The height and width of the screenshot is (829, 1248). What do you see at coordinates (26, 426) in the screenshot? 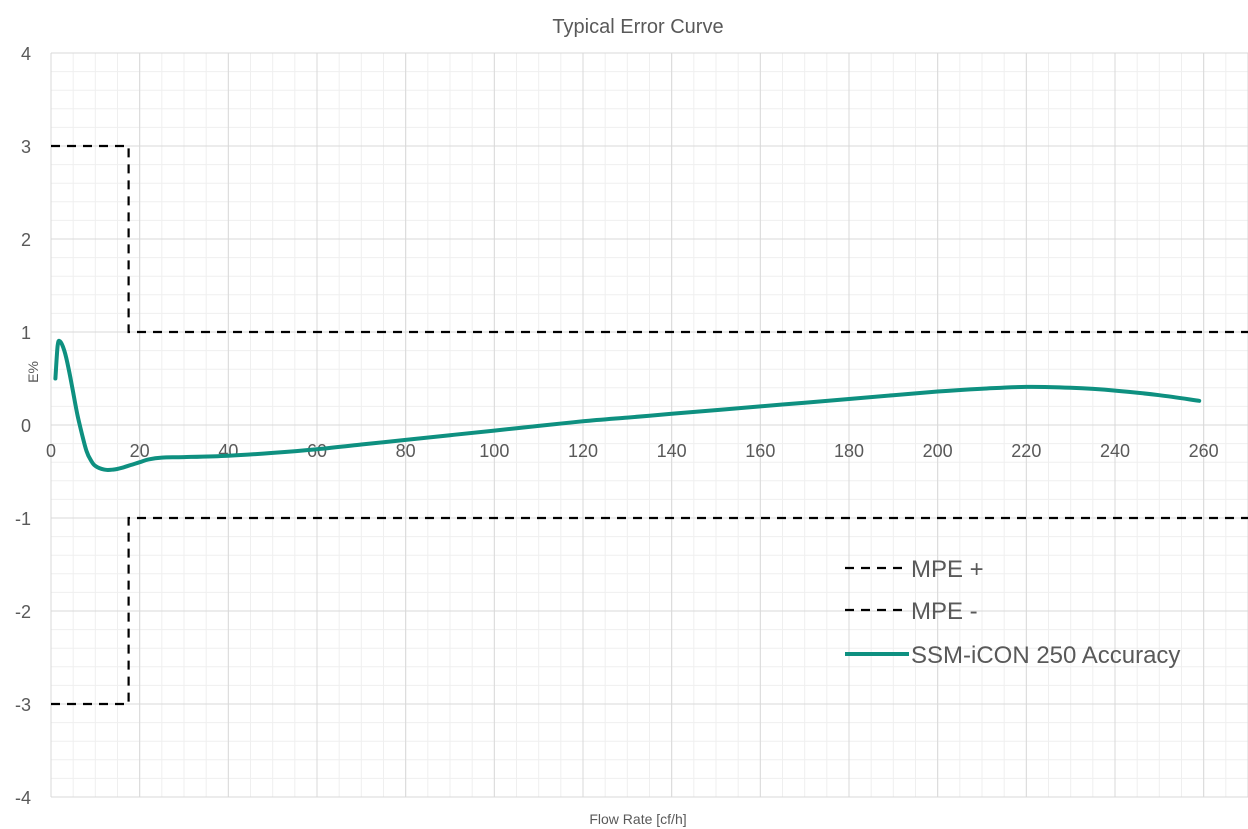
I see `y-tick-label: 0` at bounding box center [26, 426].